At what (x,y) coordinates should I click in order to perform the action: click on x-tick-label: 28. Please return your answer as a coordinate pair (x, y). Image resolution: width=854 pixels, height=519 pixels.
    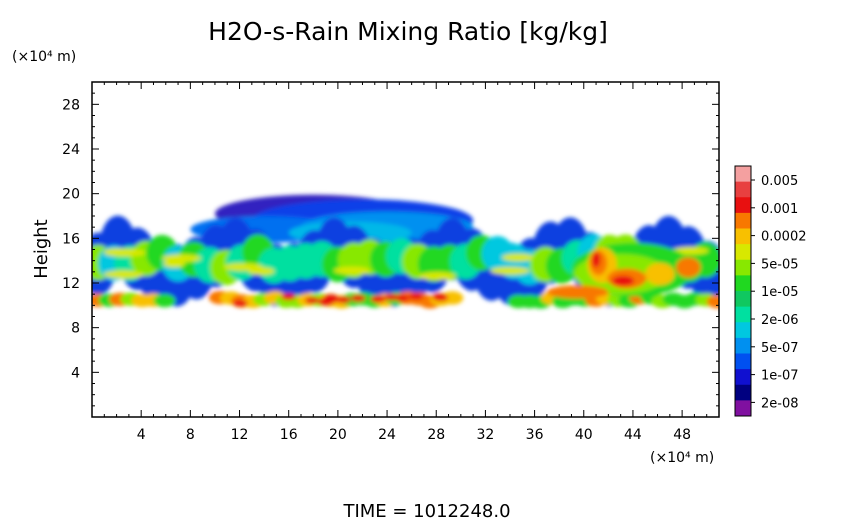
    Looking at the image, I should click on (436, 435).